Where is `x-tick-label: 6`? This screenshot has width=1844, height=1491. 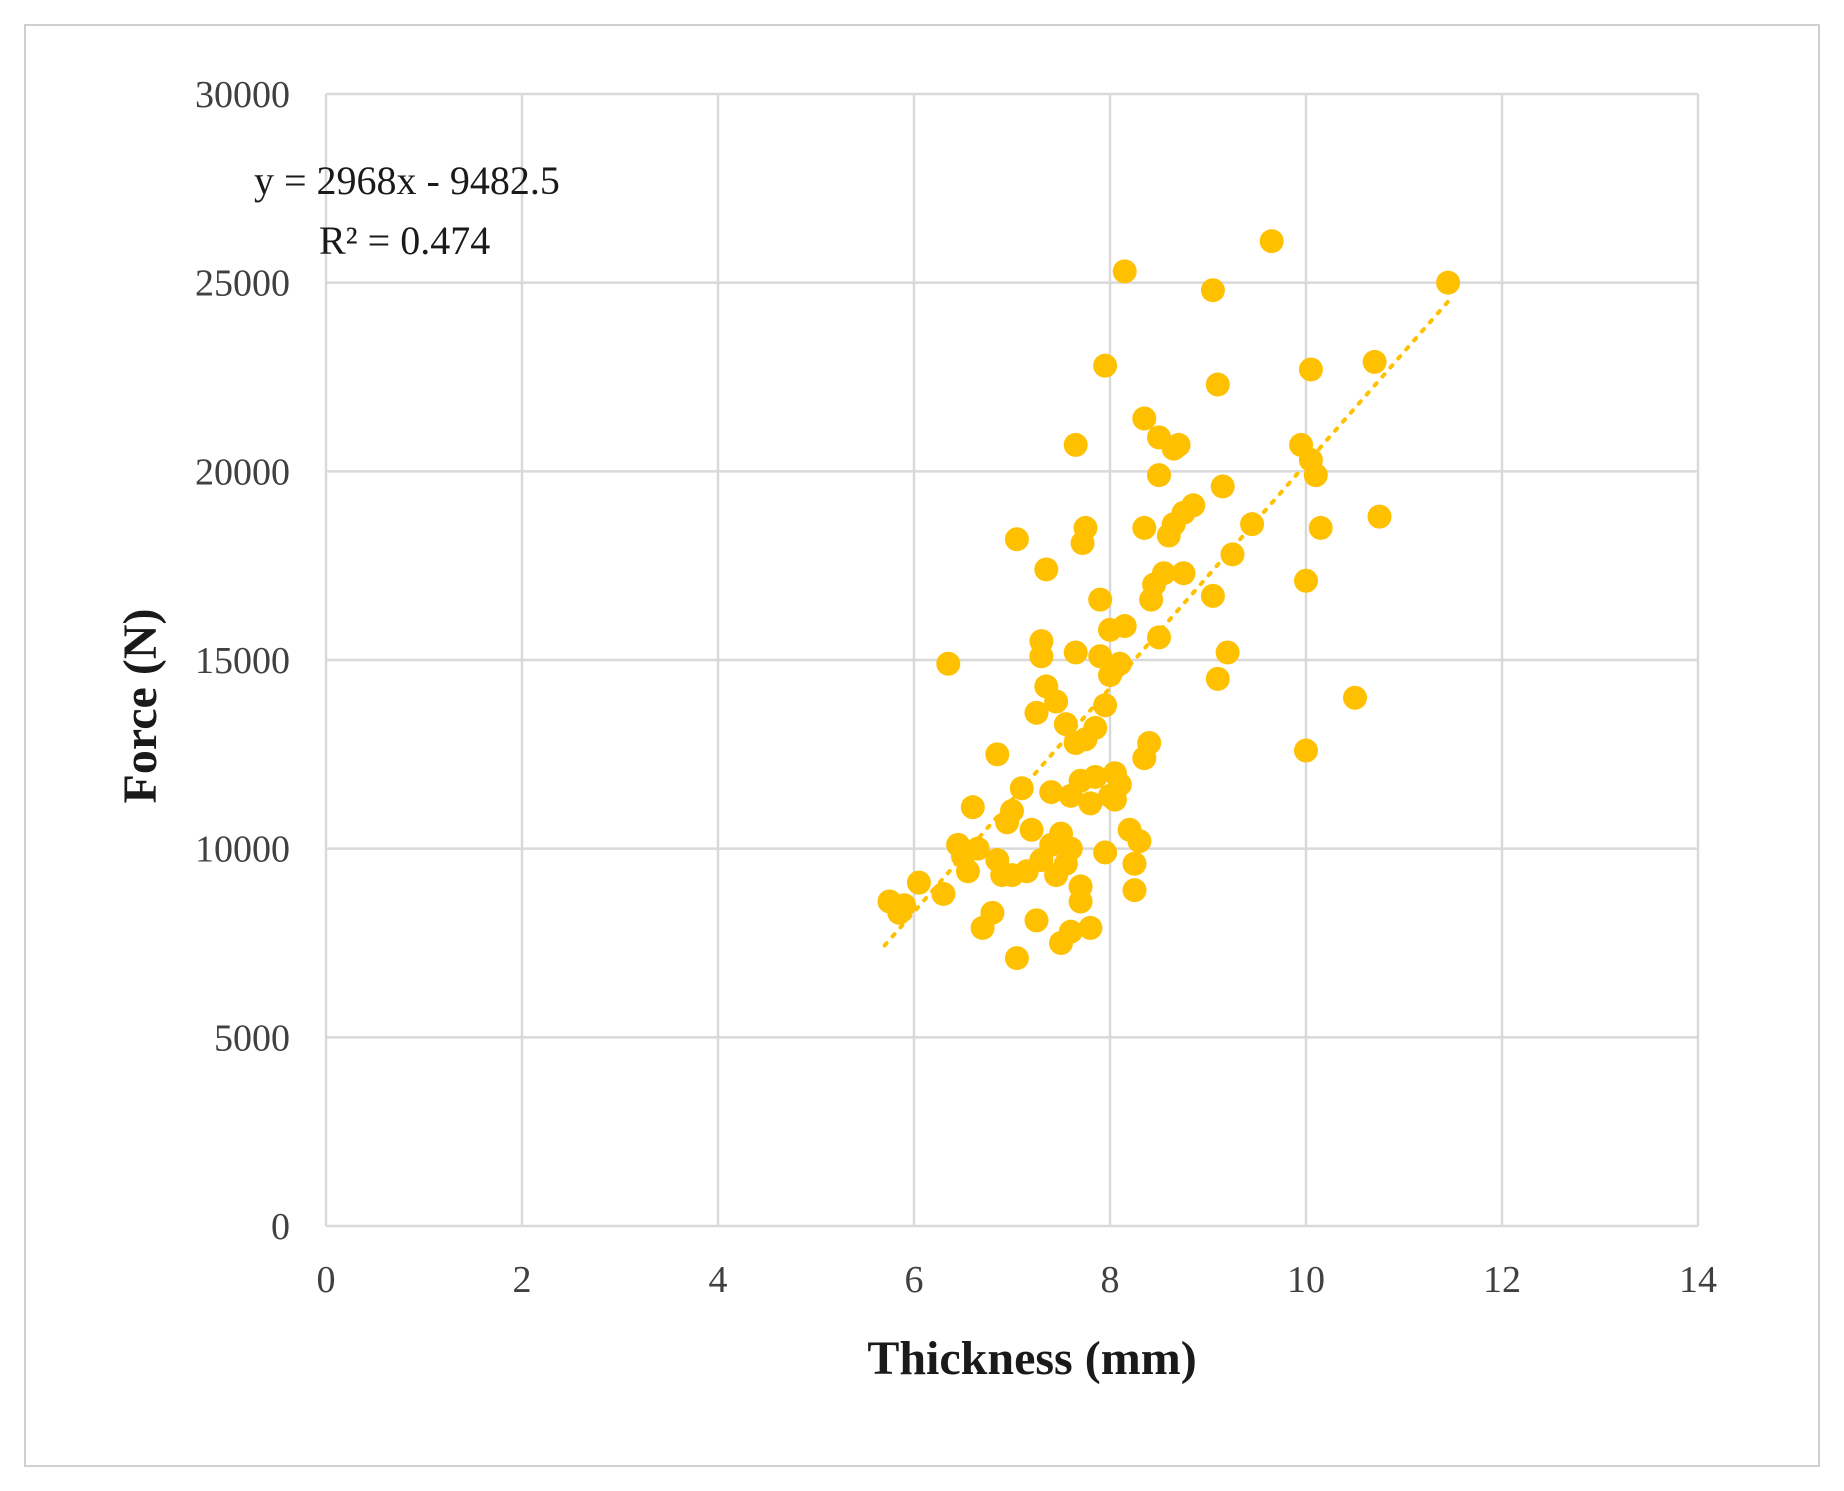 x-tick-label: 6 is located at coordinates (914, 1280).